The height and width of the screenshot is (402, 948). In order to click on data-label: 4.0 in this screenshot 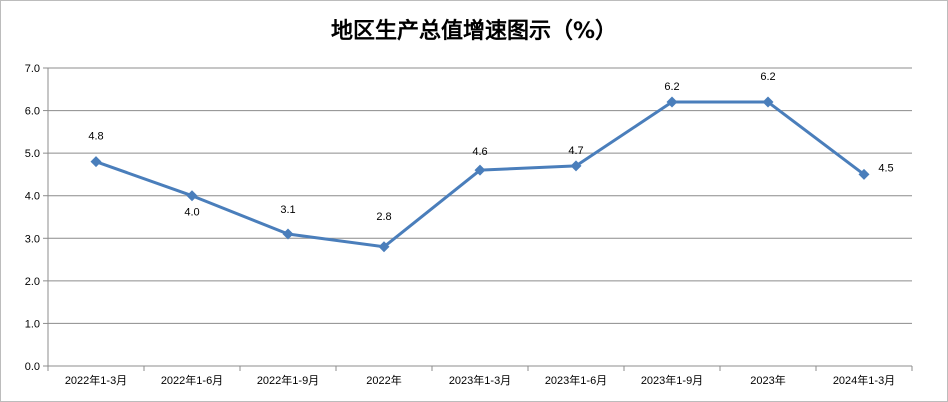, I will do `click(191, 213)`.